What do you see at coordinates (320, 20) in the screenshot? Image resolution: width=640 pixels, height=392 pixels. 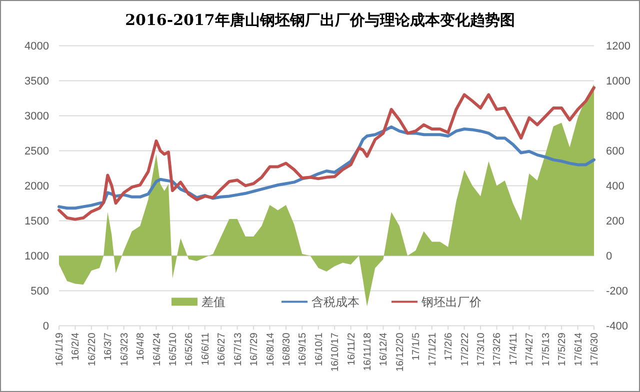 I see `chart-title: 2016-2017年唐山钢坯钢厂出厂价与理论成本变化趋势图` at bounding box center [320, 20].